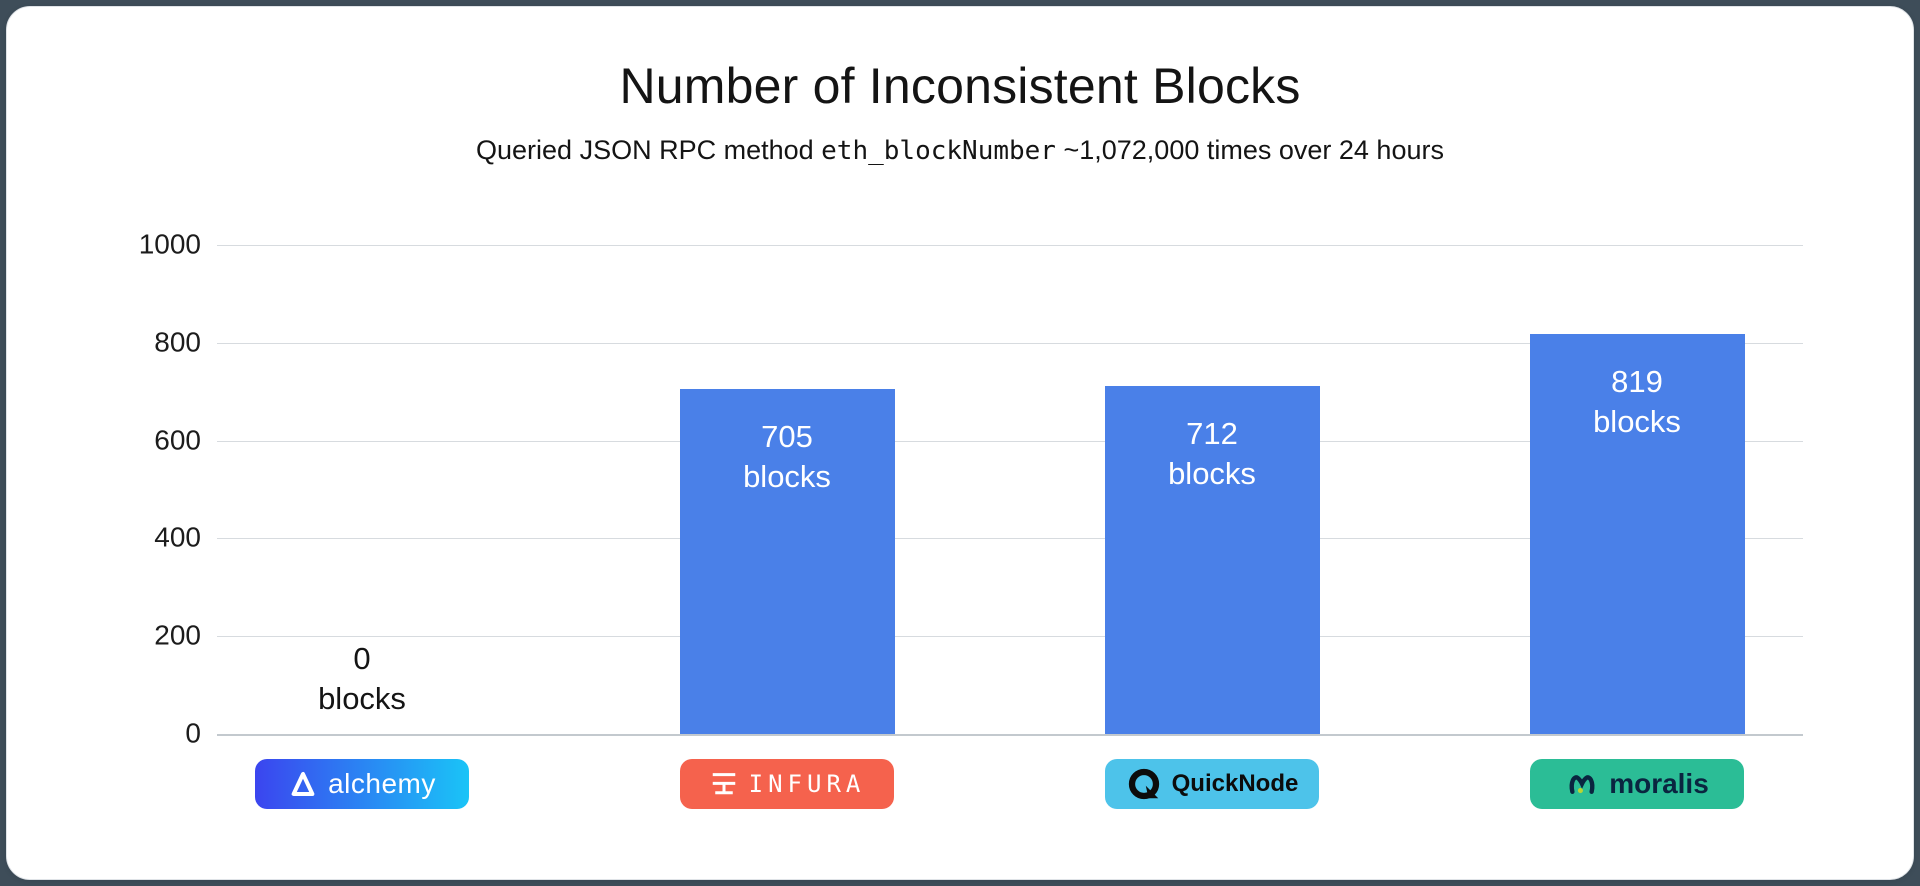 Image resolution: width=1920 pixels, height=886 pixels. What do you see at coordinates (787, 561) in the screenshot?
I see `bar-infura` at bounding box center [787, 561].